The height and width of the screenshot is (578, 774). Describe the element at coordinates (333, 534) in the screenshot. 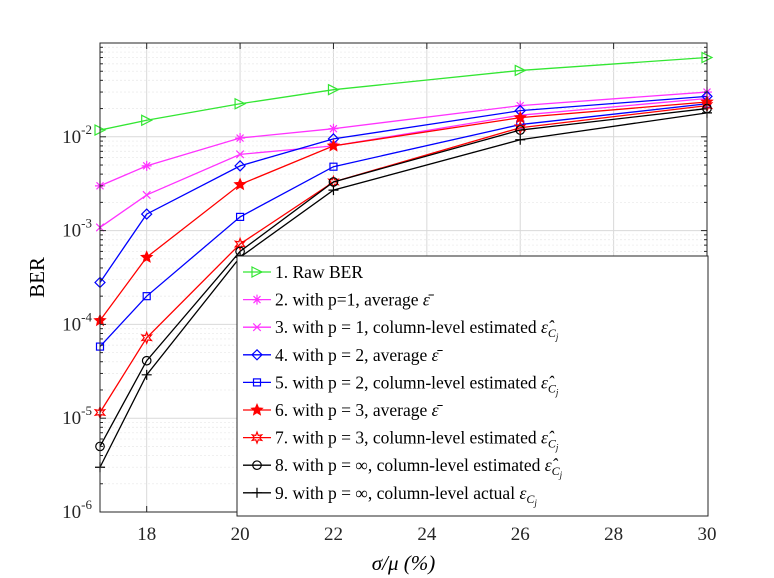

I see `x-tick-label: 22` at that location.